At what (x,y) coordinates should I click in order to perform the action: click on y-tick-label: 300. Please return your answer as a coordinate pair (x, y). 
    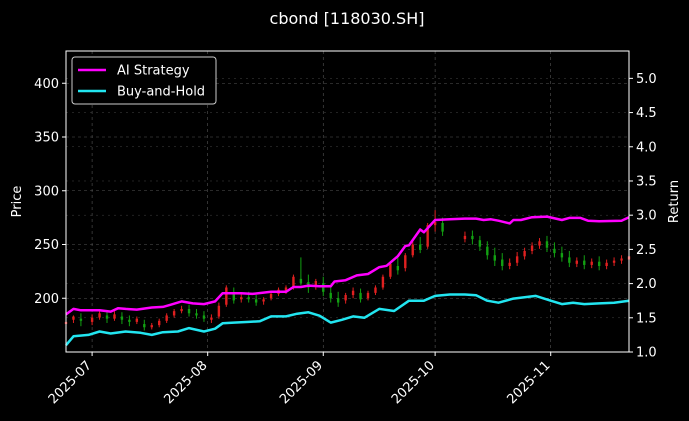
    Looking at the image, I should click on (46, 191).